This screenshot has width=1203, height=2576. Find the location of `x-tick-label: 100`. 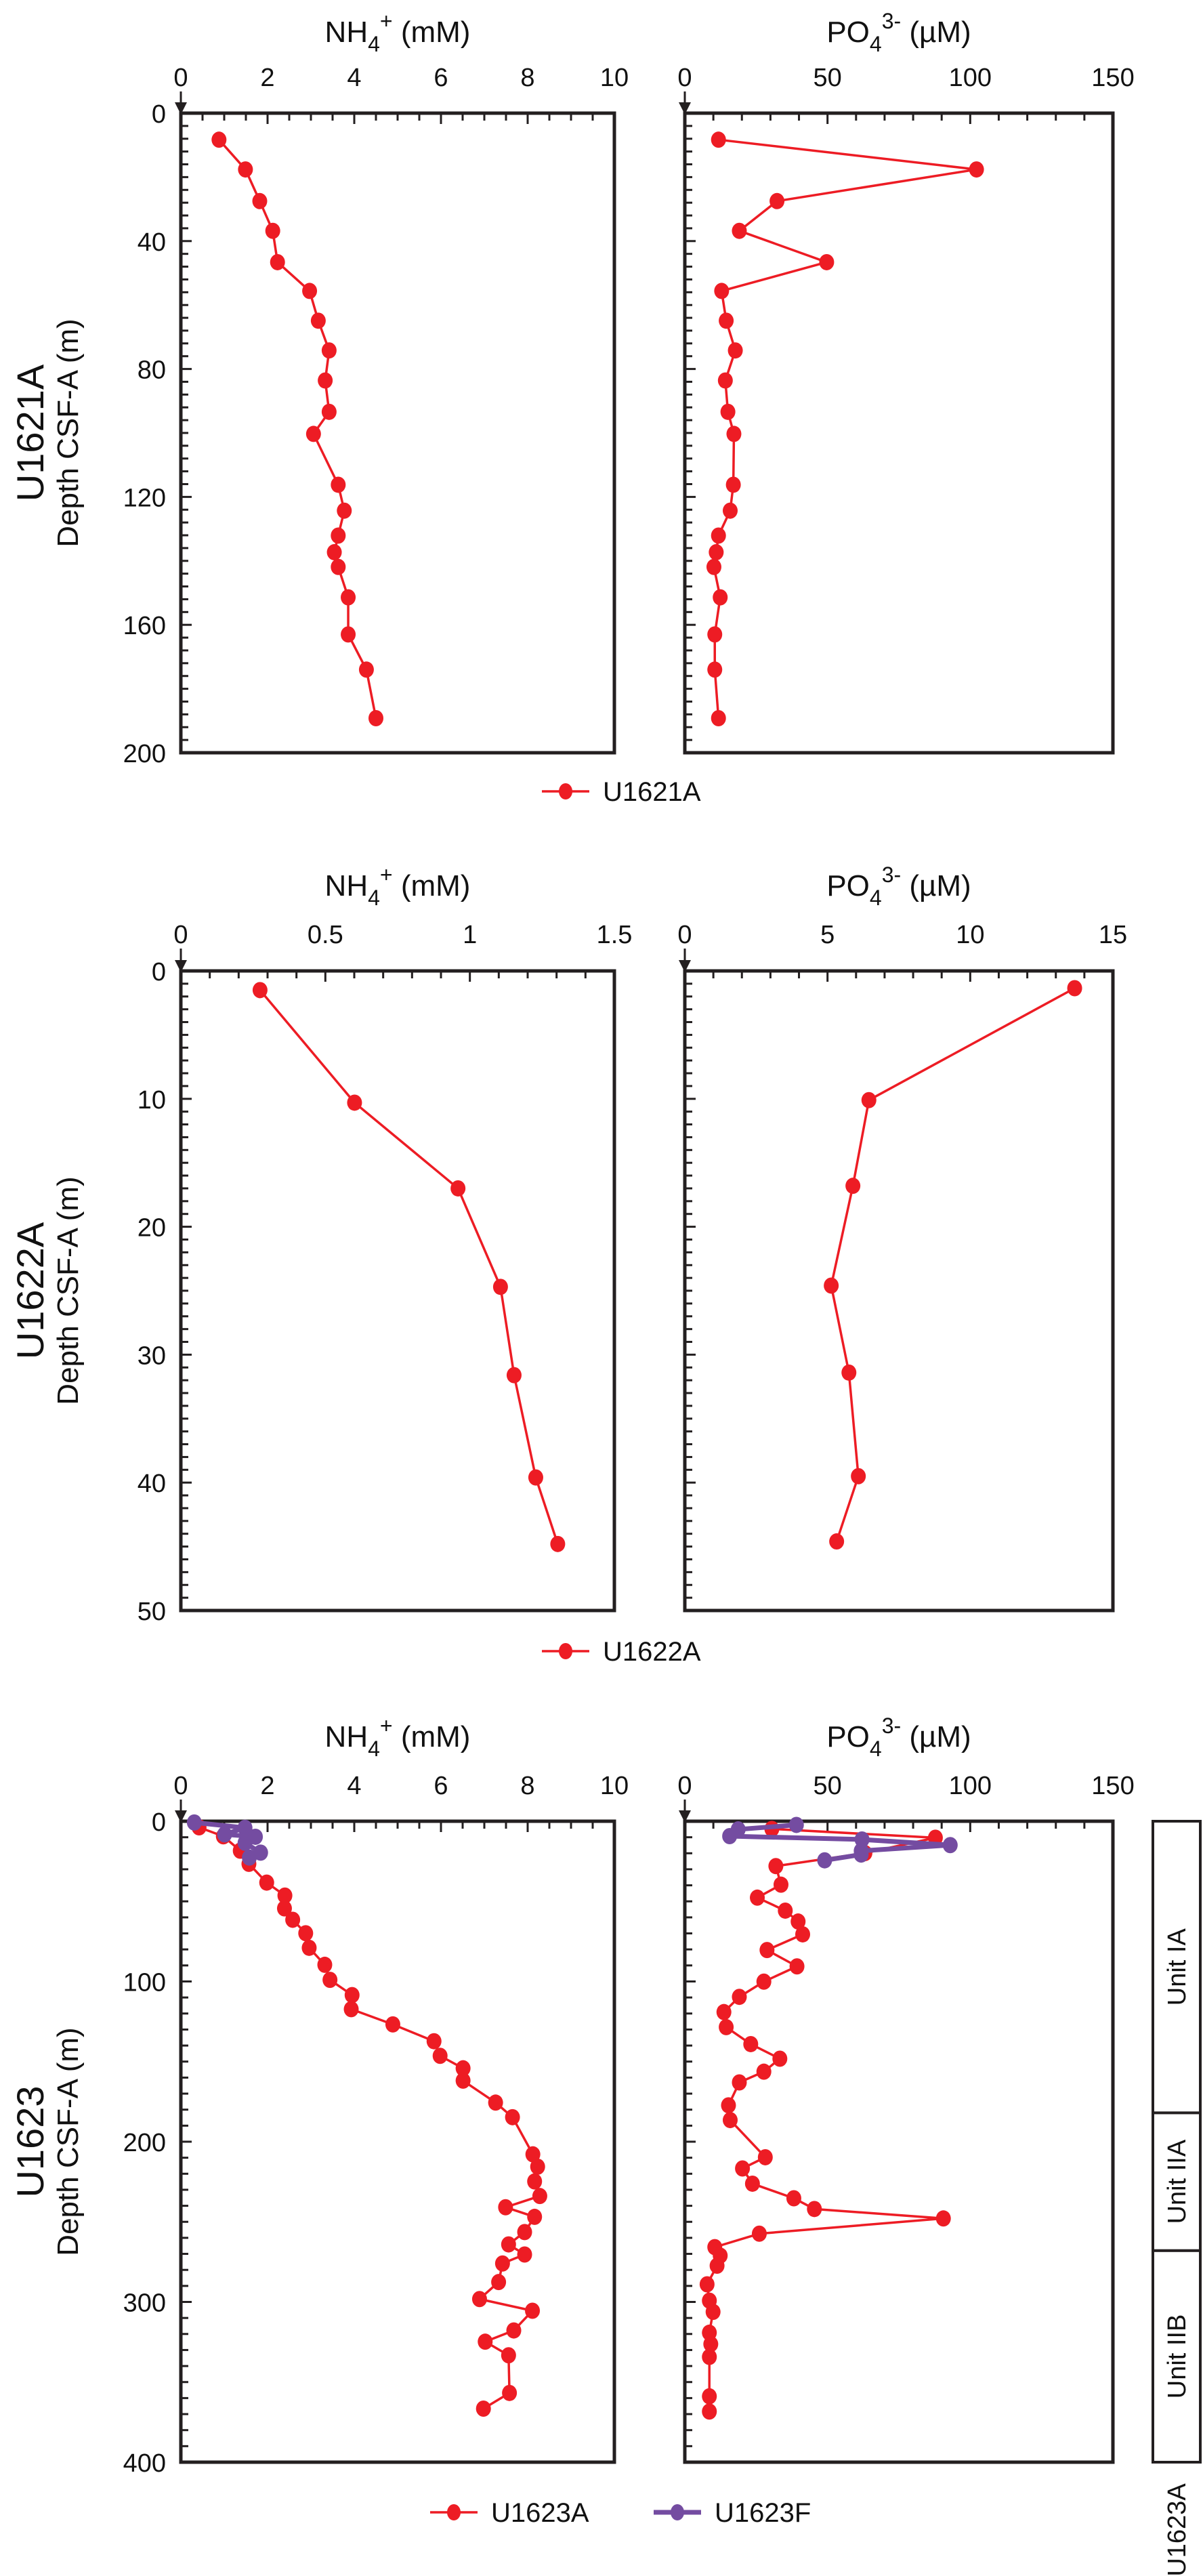

x-tick-label: 100 is located at coordinates (970, 1786).